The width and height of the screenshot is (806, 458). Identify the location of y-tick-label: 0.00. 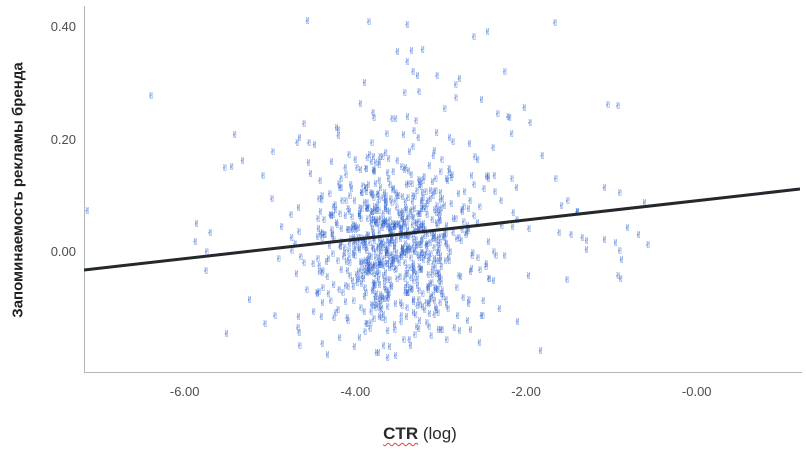
(63, 252).